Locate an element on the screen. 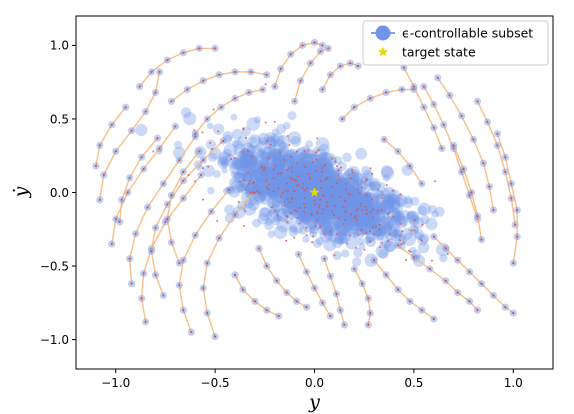 Image resolution: width=574 pixels, height=414 pixels. legend-box is located at coordinates (455, 43).